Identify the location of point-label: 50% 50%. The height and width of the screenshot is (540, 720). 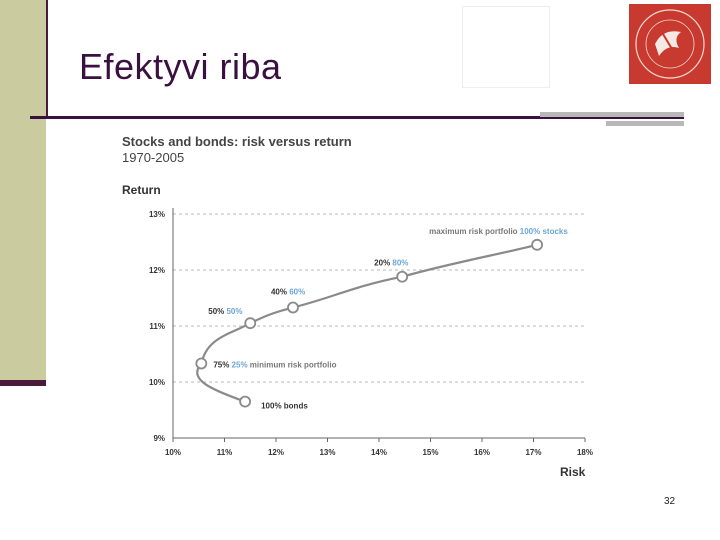
(225, 311).